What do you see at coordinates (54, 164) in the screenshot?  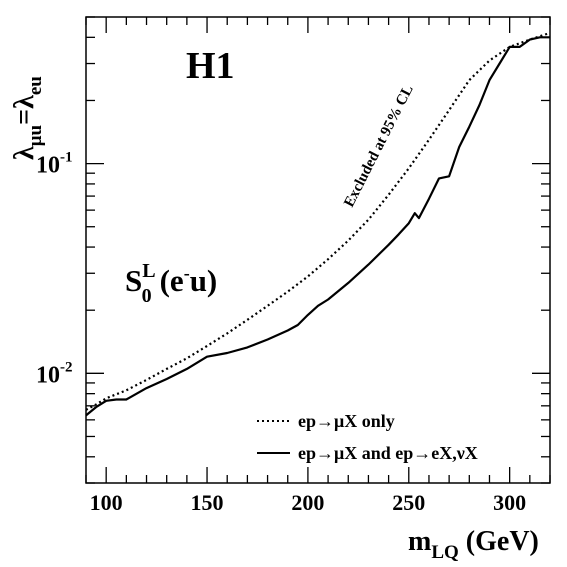 I see `y-tick-label: 10⁻¹` at bounding box center [54, 164].